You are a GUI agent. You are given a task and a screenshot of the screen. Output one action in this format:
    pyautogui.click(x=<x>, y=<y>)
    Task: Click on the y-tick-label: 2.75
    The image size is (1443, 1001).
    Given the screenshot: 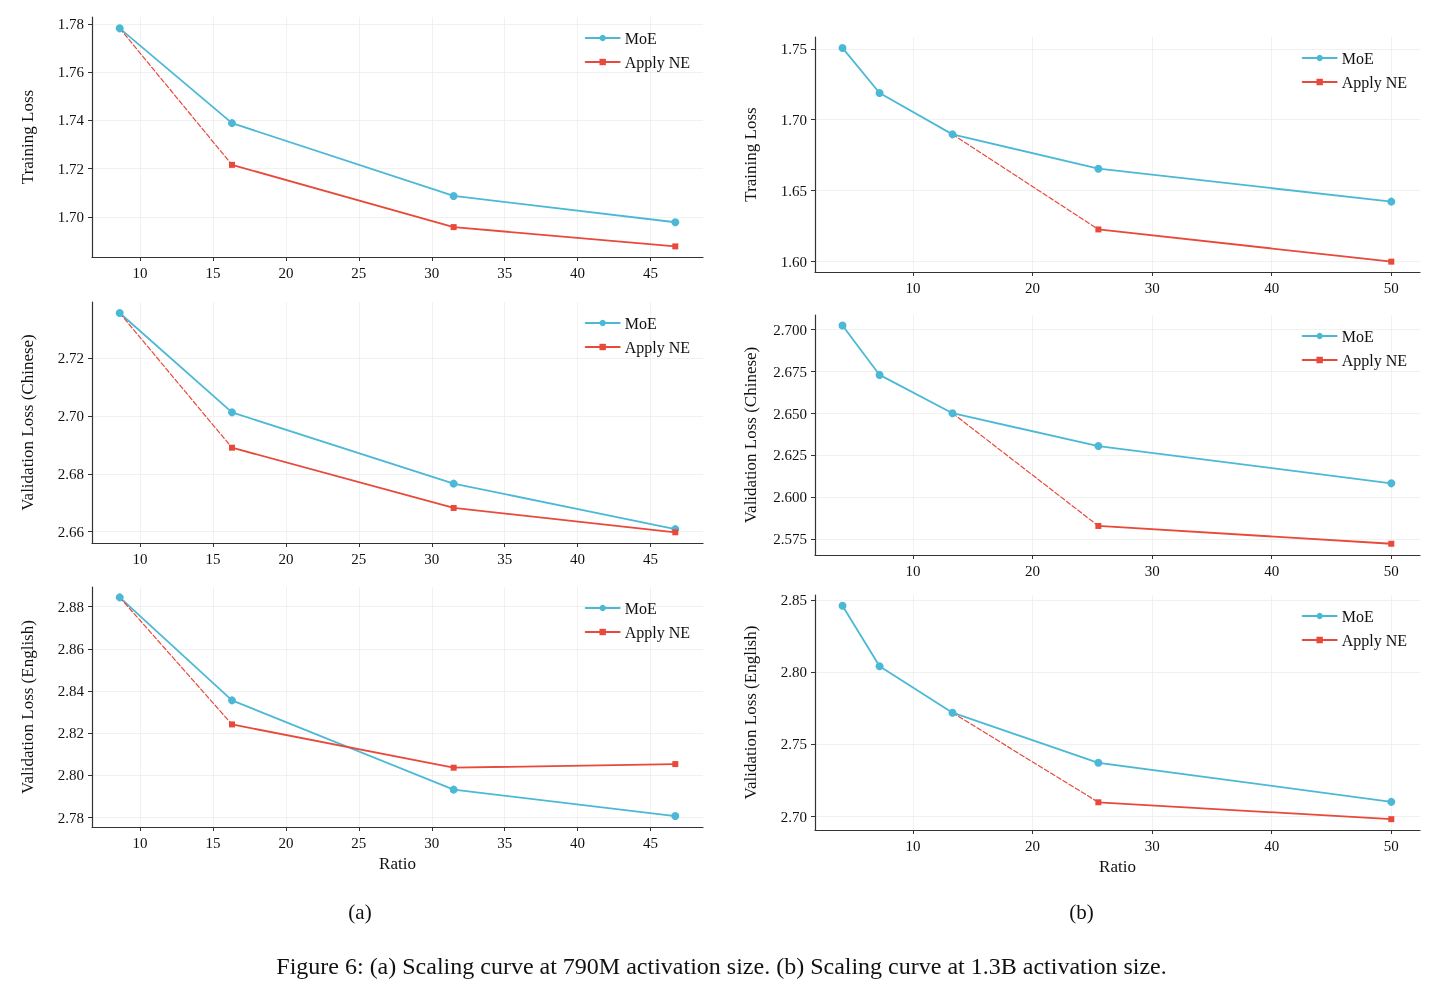 What is the action you would take?
    pyautogui.click(x=793, y=744)
    